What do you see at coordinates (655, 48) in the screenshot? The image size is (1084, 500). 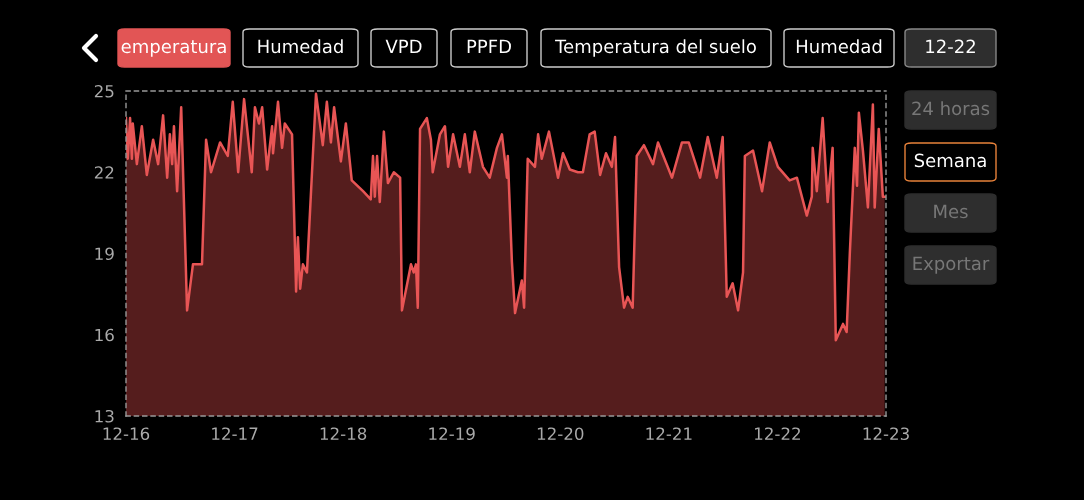 I see `text: Temperatura del suelo` at bounding box center [655, 48].